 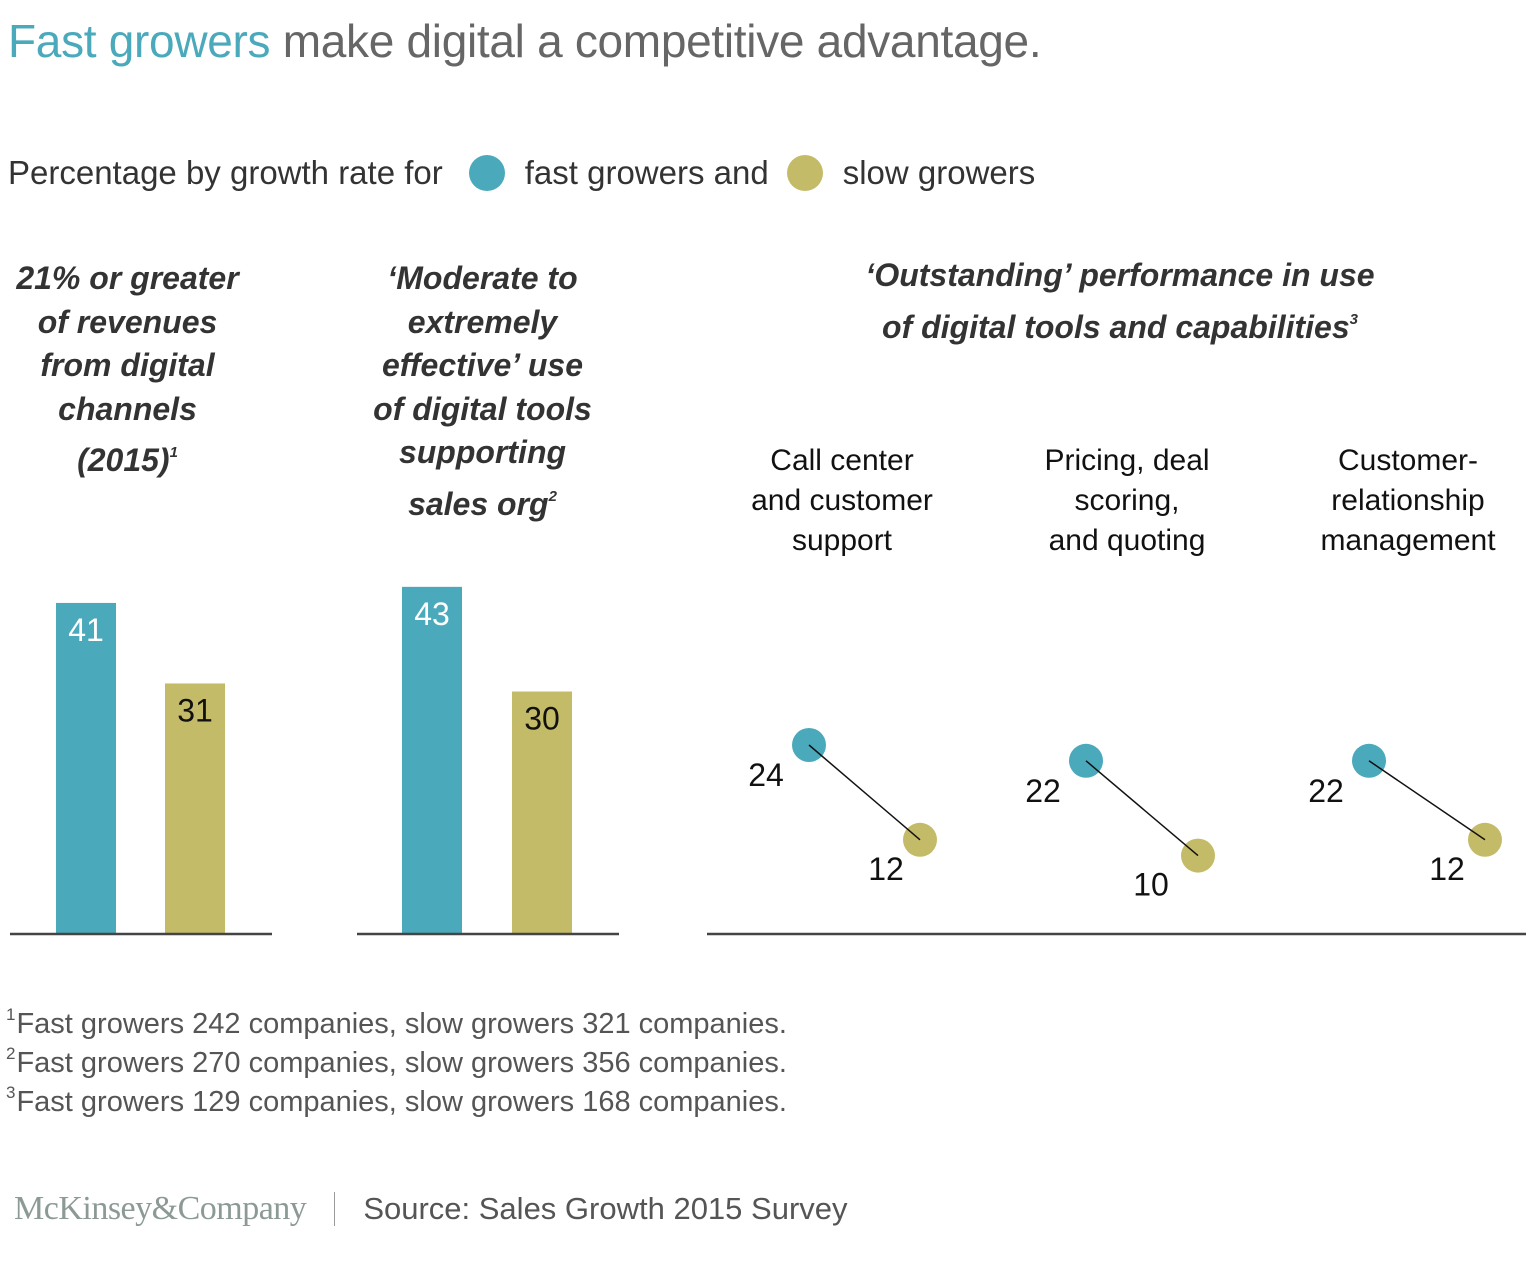 I want to click on source-note: Source: Sales Growth 2015 Survey, so click(x=605, y=1208).